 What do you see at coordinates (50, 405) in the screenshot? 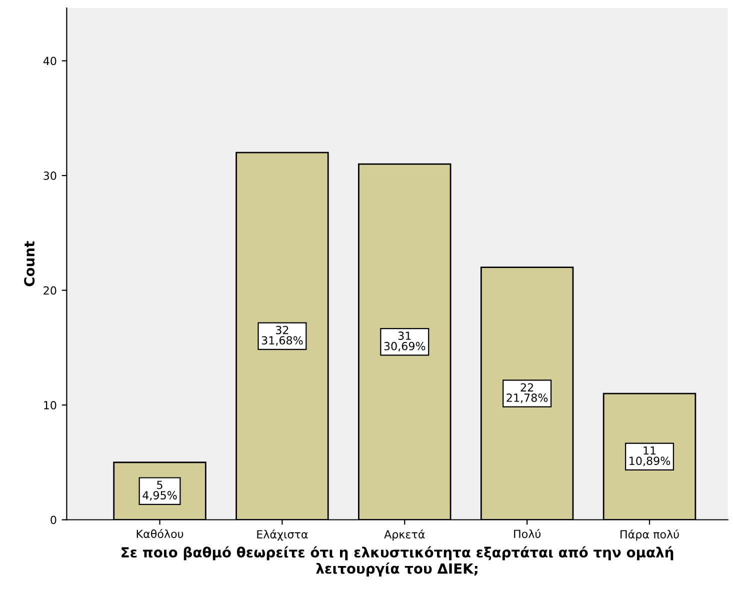
I see `y-tick-label: 10` at bounding box center [50, 405].